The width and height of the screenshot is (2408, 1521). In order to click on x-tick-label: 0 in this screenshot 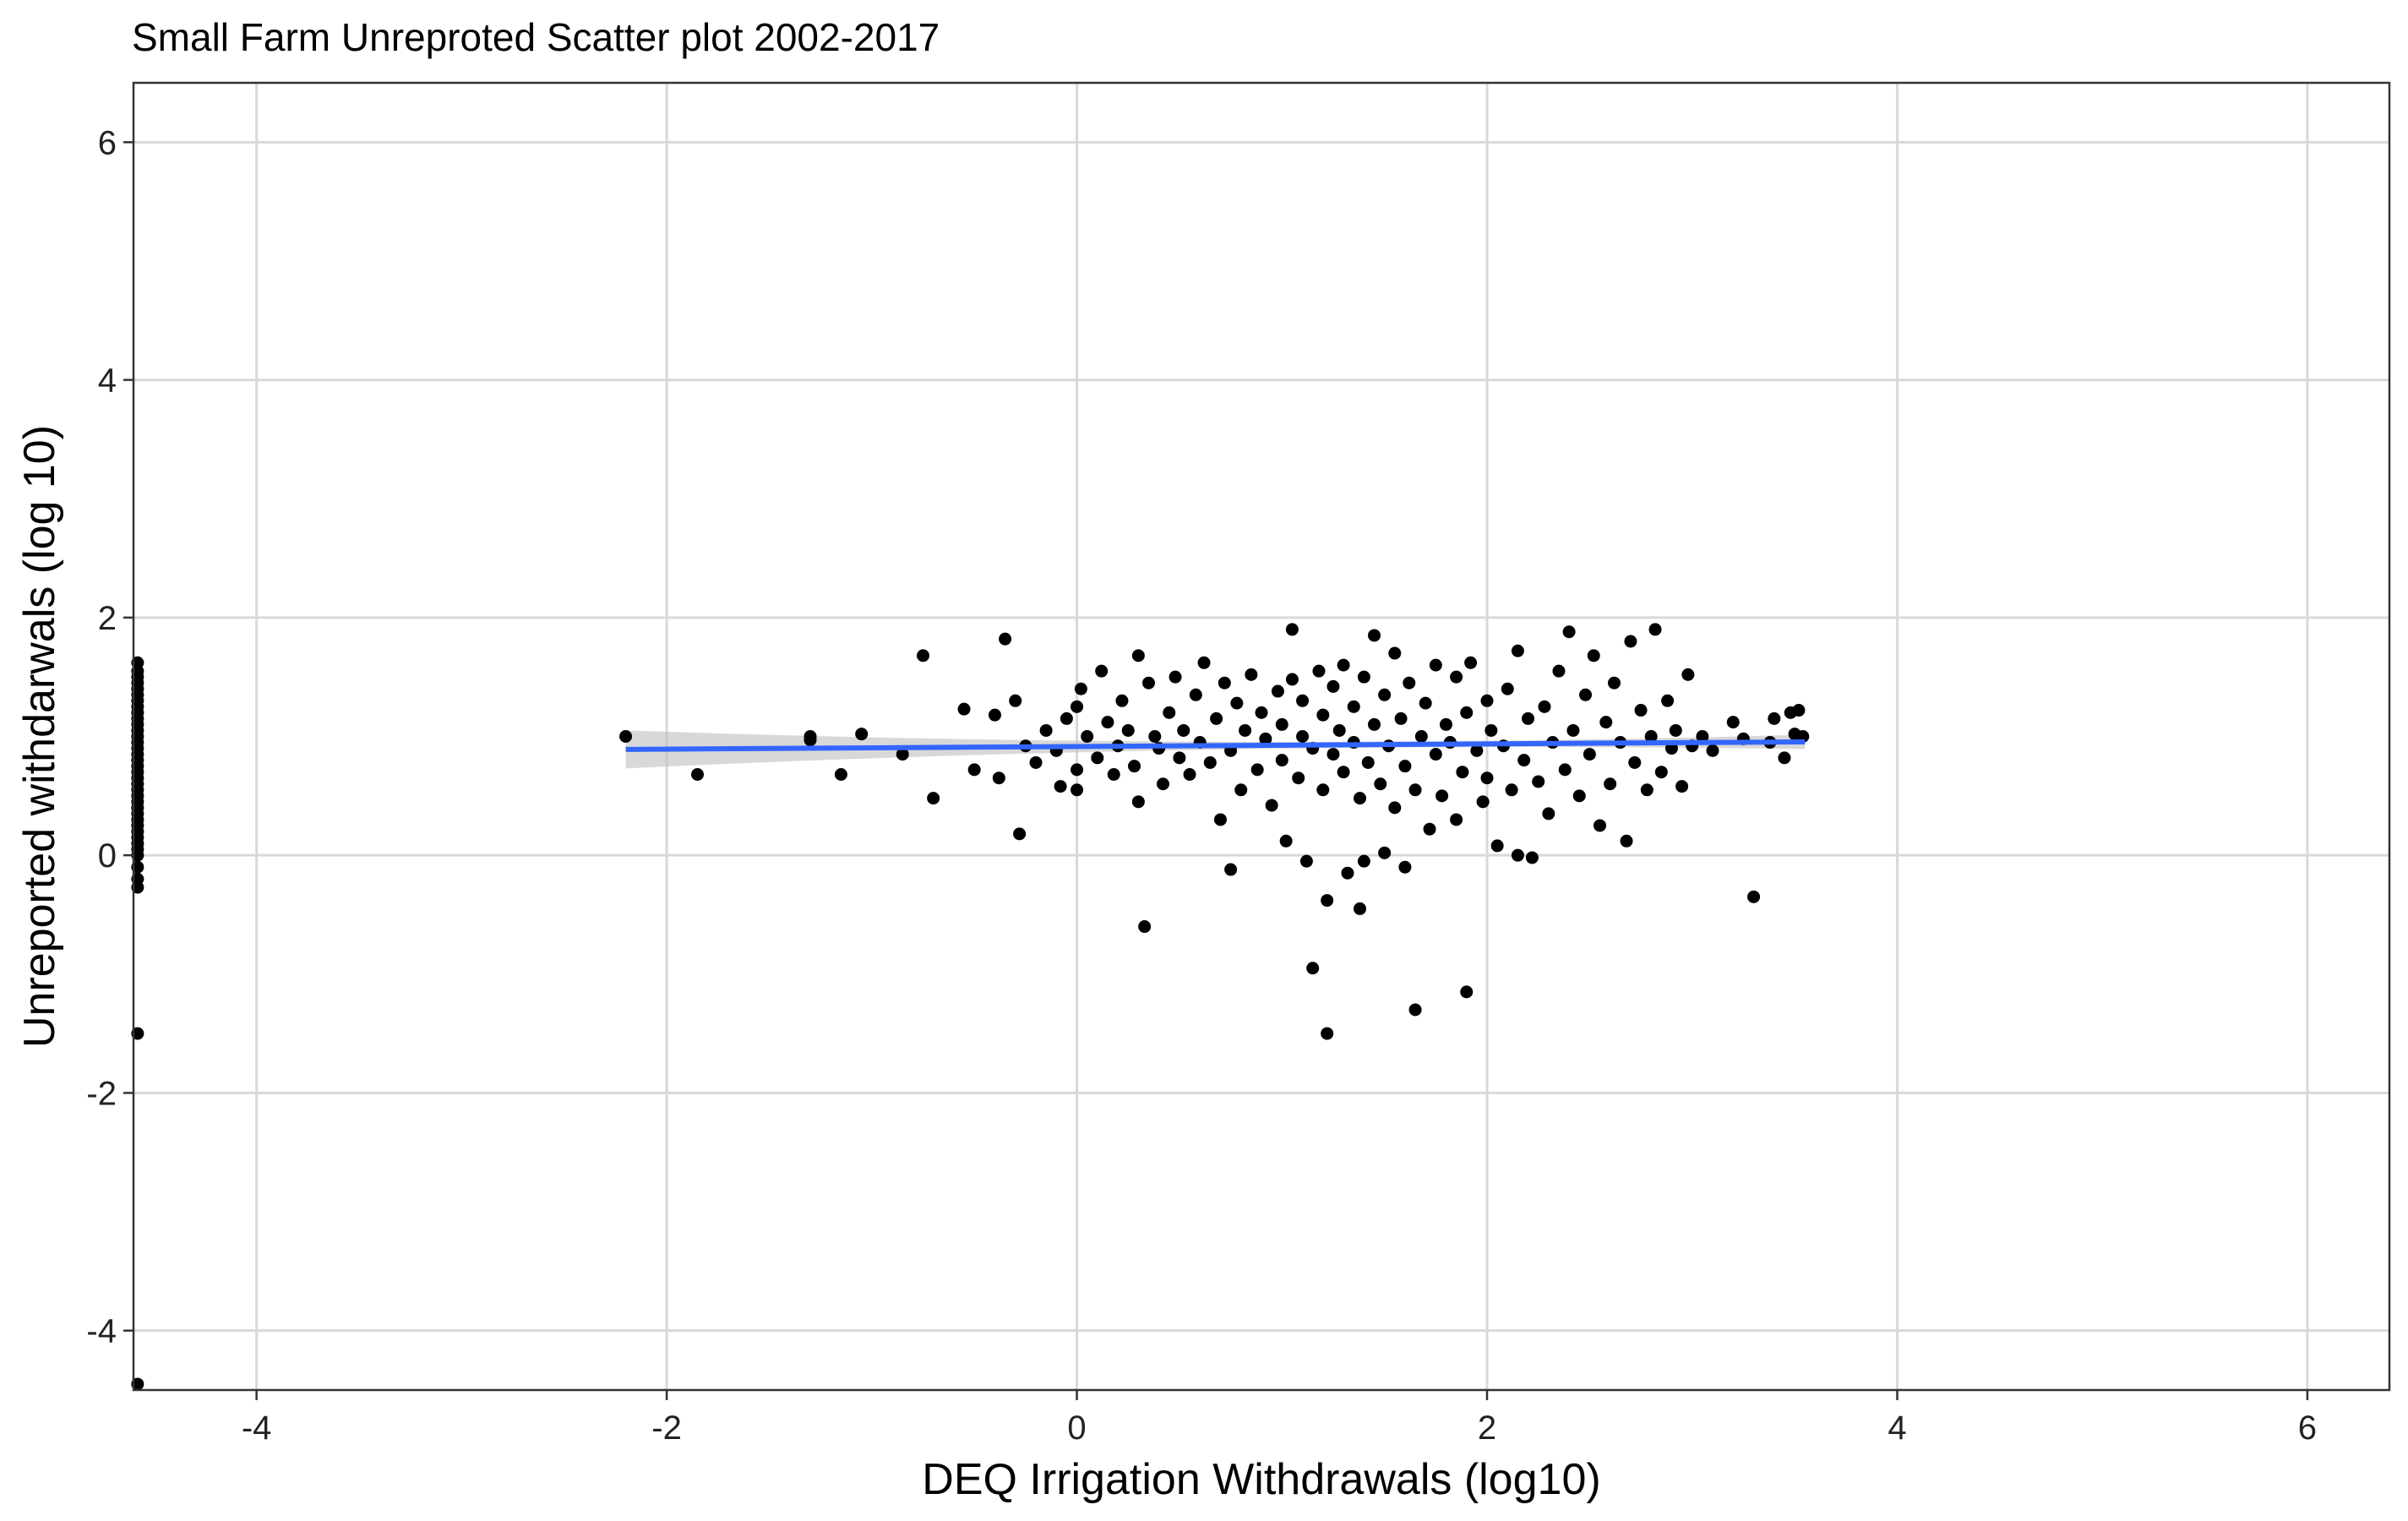, I will do `click(1076, 1428)`.